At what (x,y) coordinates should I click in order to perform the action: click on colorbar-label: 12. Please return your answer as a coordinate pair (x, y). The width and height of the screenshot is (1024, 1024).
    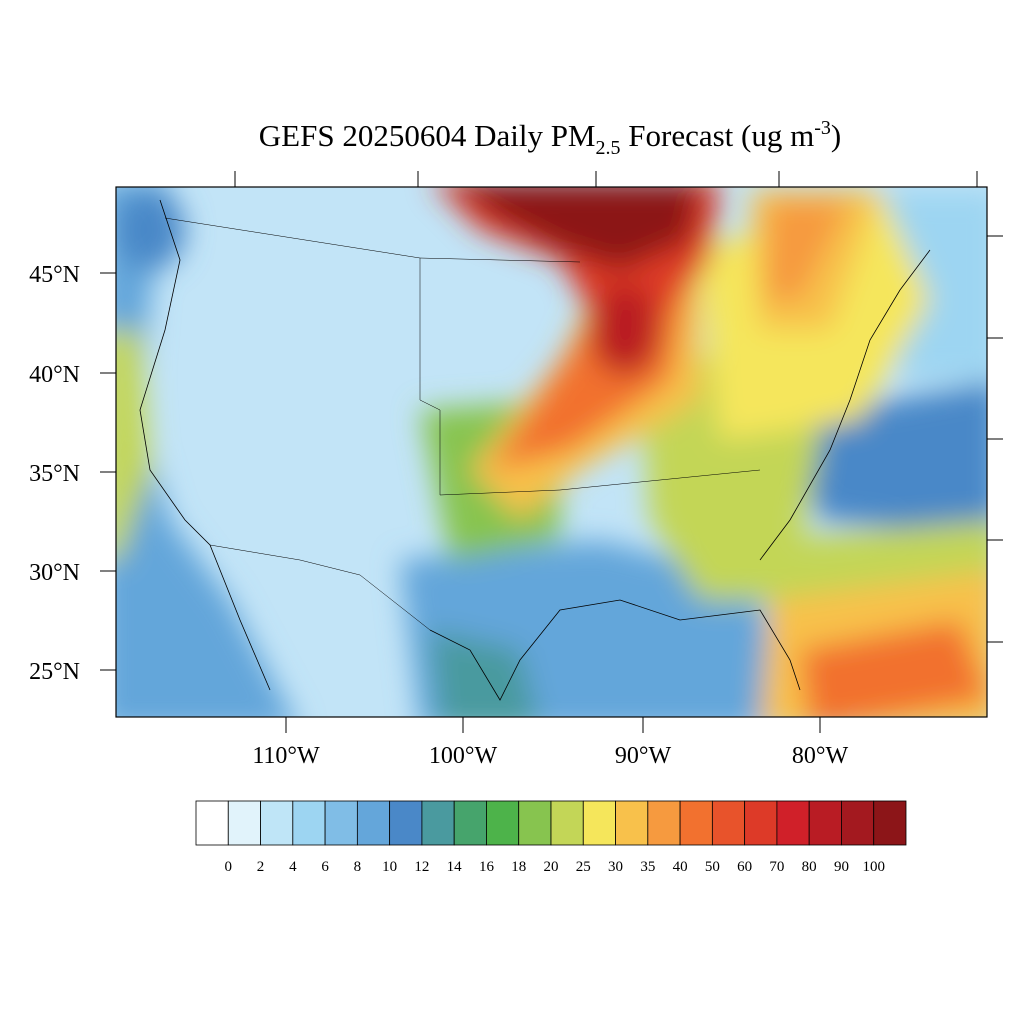
    Looking at the image, I should click on (421, 867).